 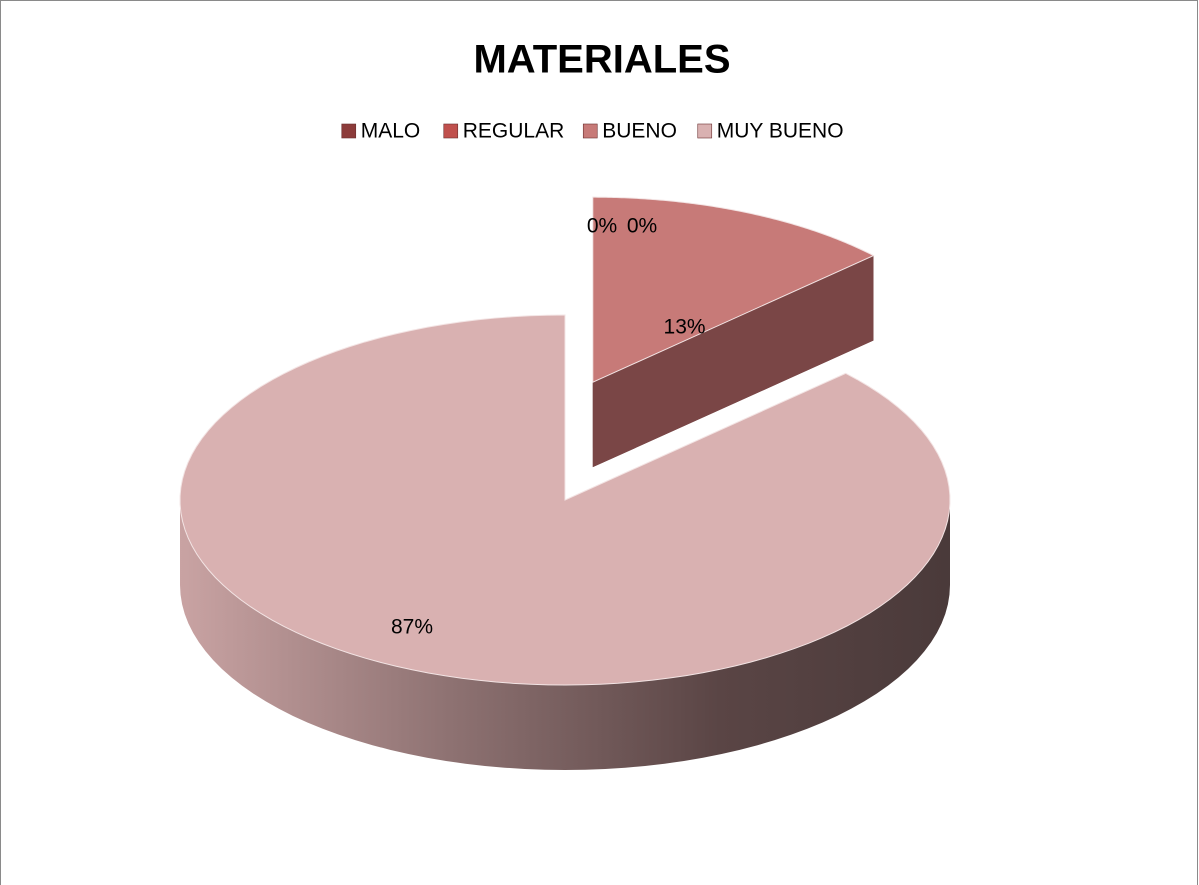 What do you see at coordinates (733, 289) in the screenshot?
I see `slice` at bounding box center [733, 289].